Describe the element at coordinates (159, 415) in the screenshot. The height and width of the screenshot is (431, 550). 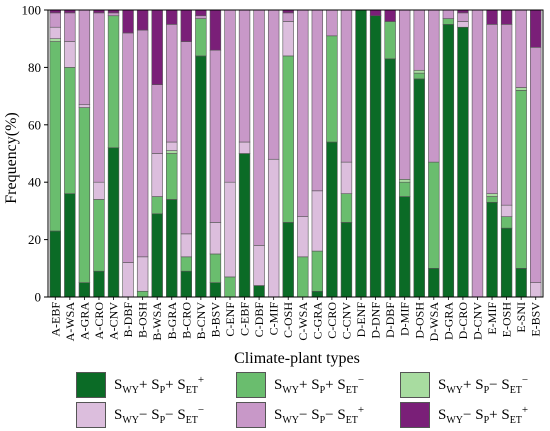
I see `legend-label: SWY− SP− SET−` at that location.